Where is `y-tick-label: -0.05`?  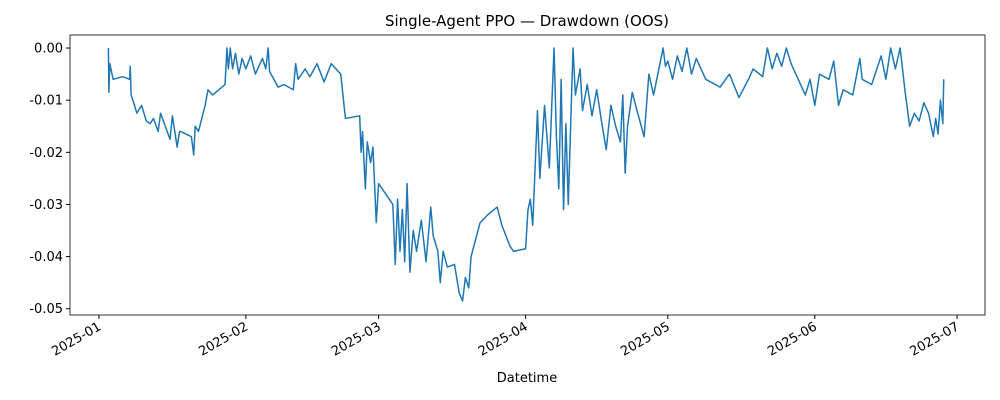 y-tick-label: -0.05 is located at coordinates (46, 309).